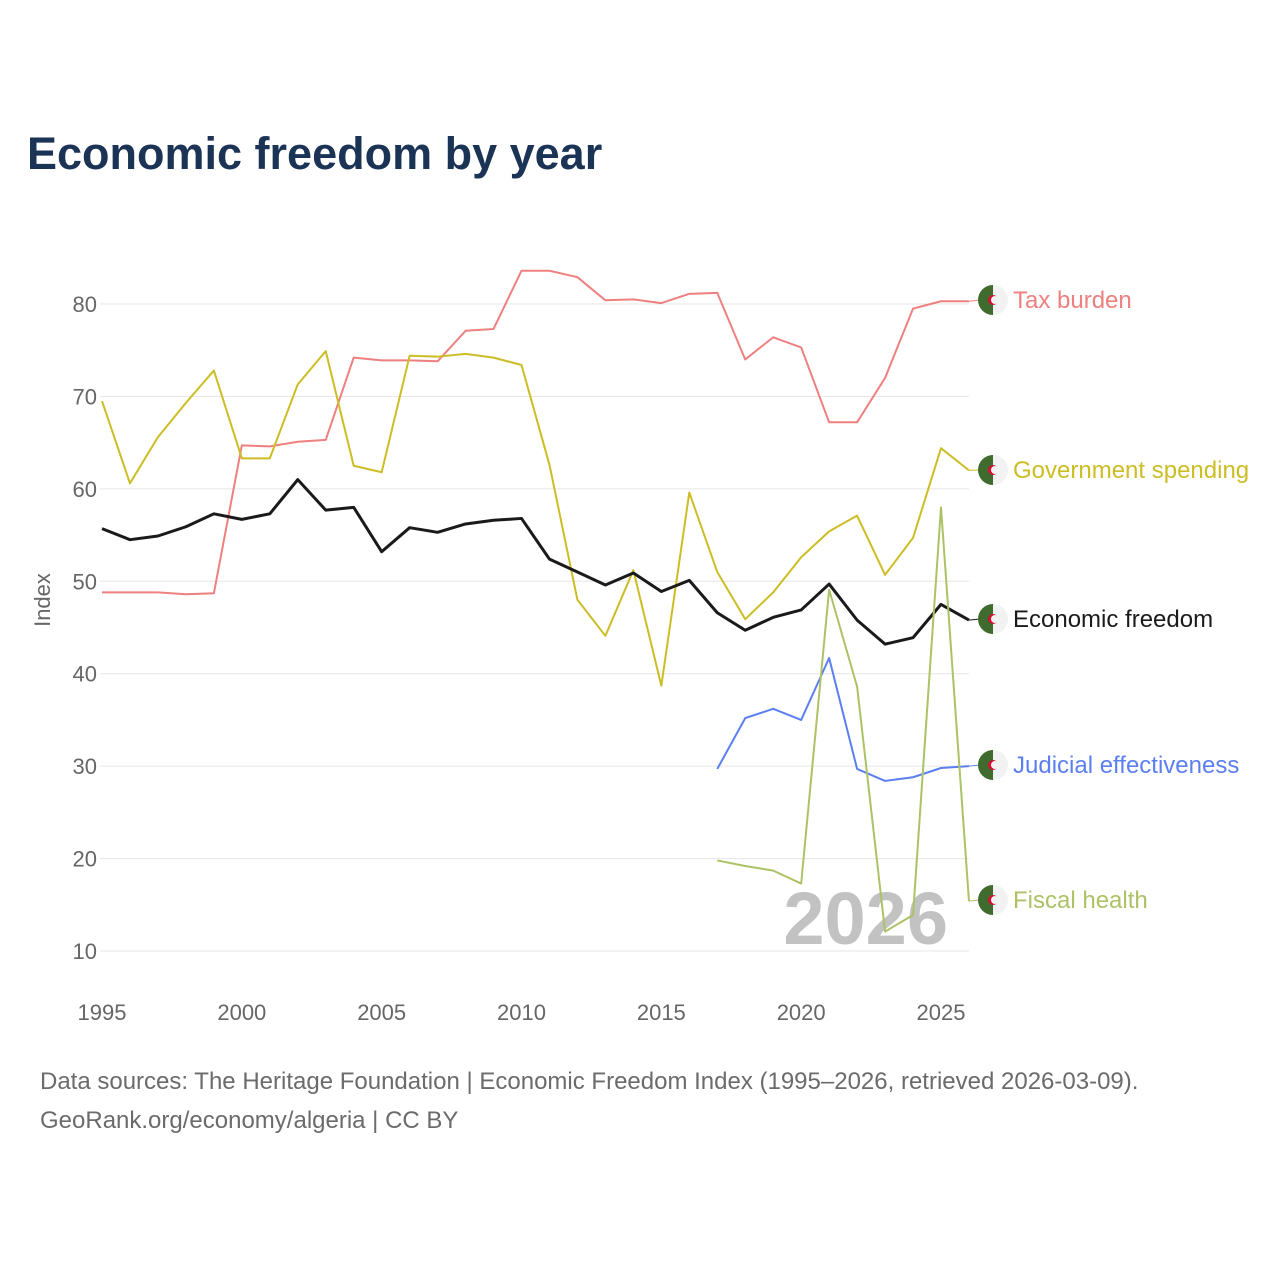  What do you see at coordinates (521, 1012) in the screenshot?
I see `x-tick-label: 2010` at bounding box center [521, 1012].